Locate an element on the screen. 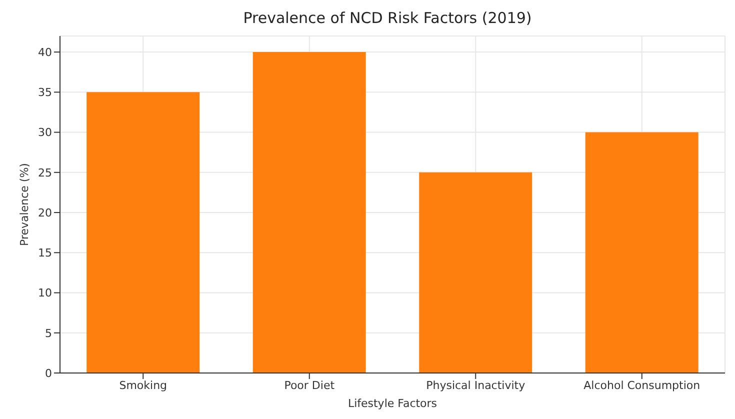  chart-title: Prevalence of NCD Risk Factors (2019) is located at coordinates (387, 18).